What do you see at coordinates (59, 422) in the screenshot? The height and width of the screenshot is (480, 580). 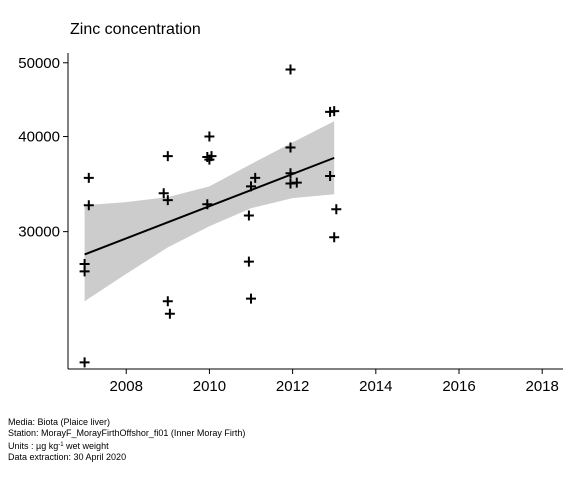 I see `footer-media: Media: Biota (Plaice liver)` at bounding box center [59, 422].